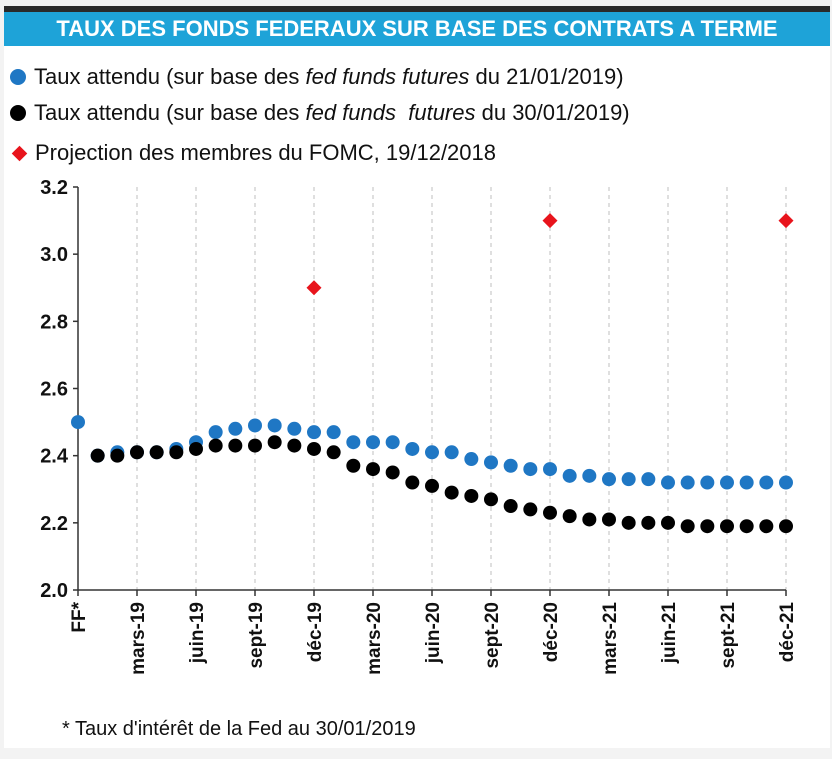 This screenshot has width=832, height=759. What do you see at coordinates (18, 113) in the screenshot?
I see `legend-black-dot-icon` at bounding box center [18, 113].